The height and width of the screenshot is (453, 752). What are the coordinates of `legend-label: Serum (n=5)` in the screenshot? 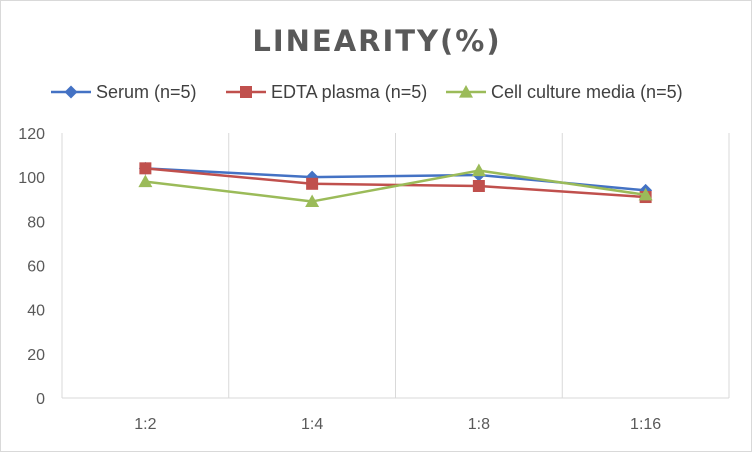 It's located at (146, 92).